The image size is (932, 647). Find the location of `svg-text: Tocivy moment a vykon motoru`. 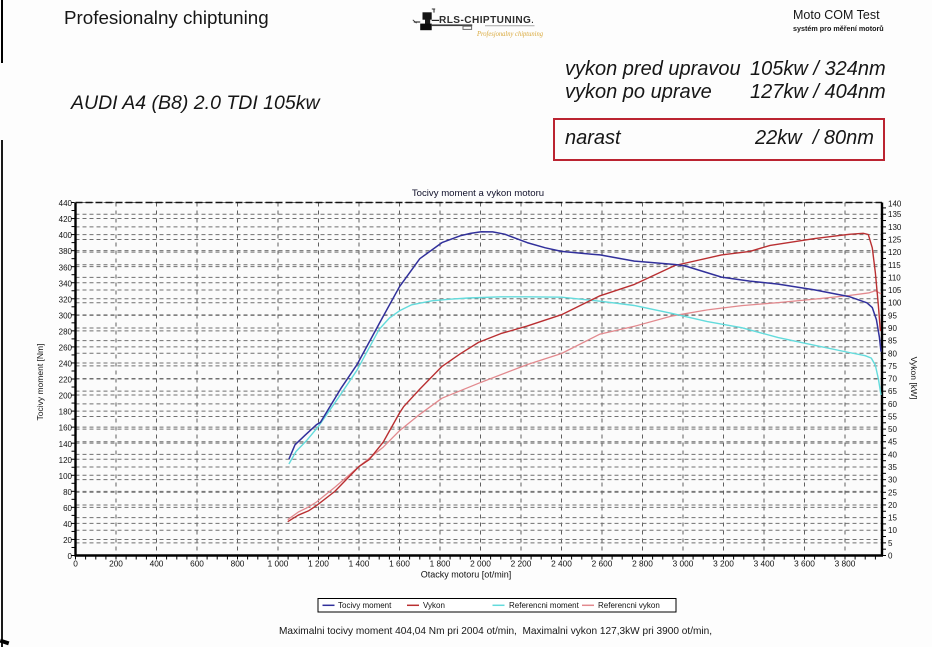

svg-text: Tocivy moment a vykon motoru is located at coordinates (478, 193).